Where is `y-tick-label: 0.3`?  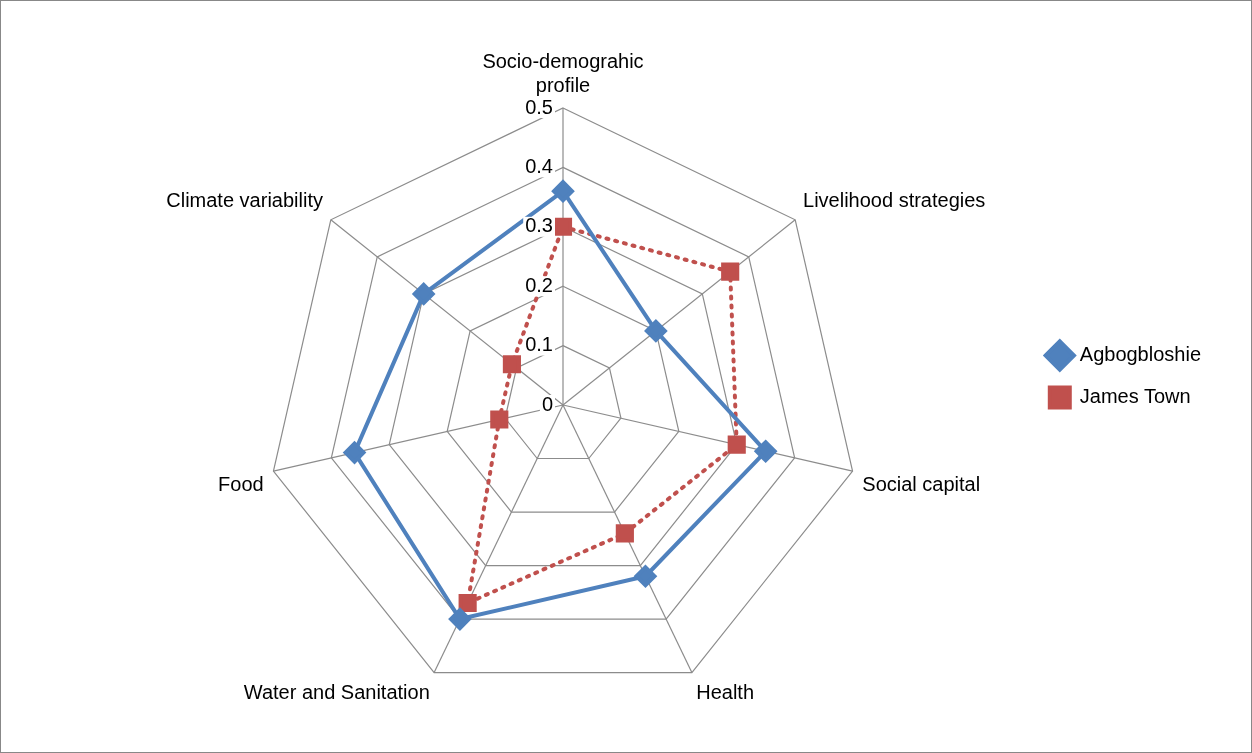 y-tick-label: 0.3 is located at coordinates (539, 225).